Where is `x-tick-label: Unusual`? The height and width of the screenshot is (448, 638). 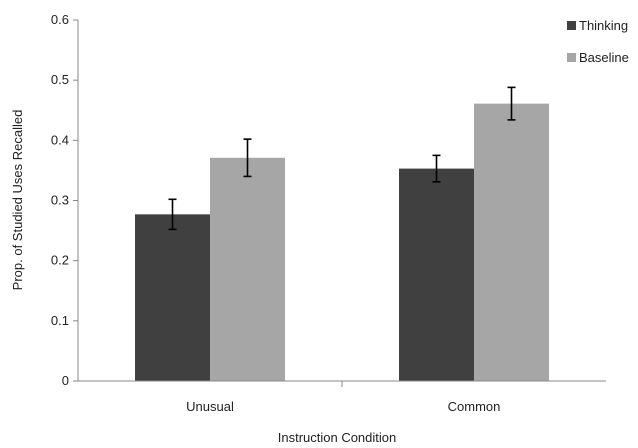 x-tick-label: Unusual is located at coordinates (210, 406).